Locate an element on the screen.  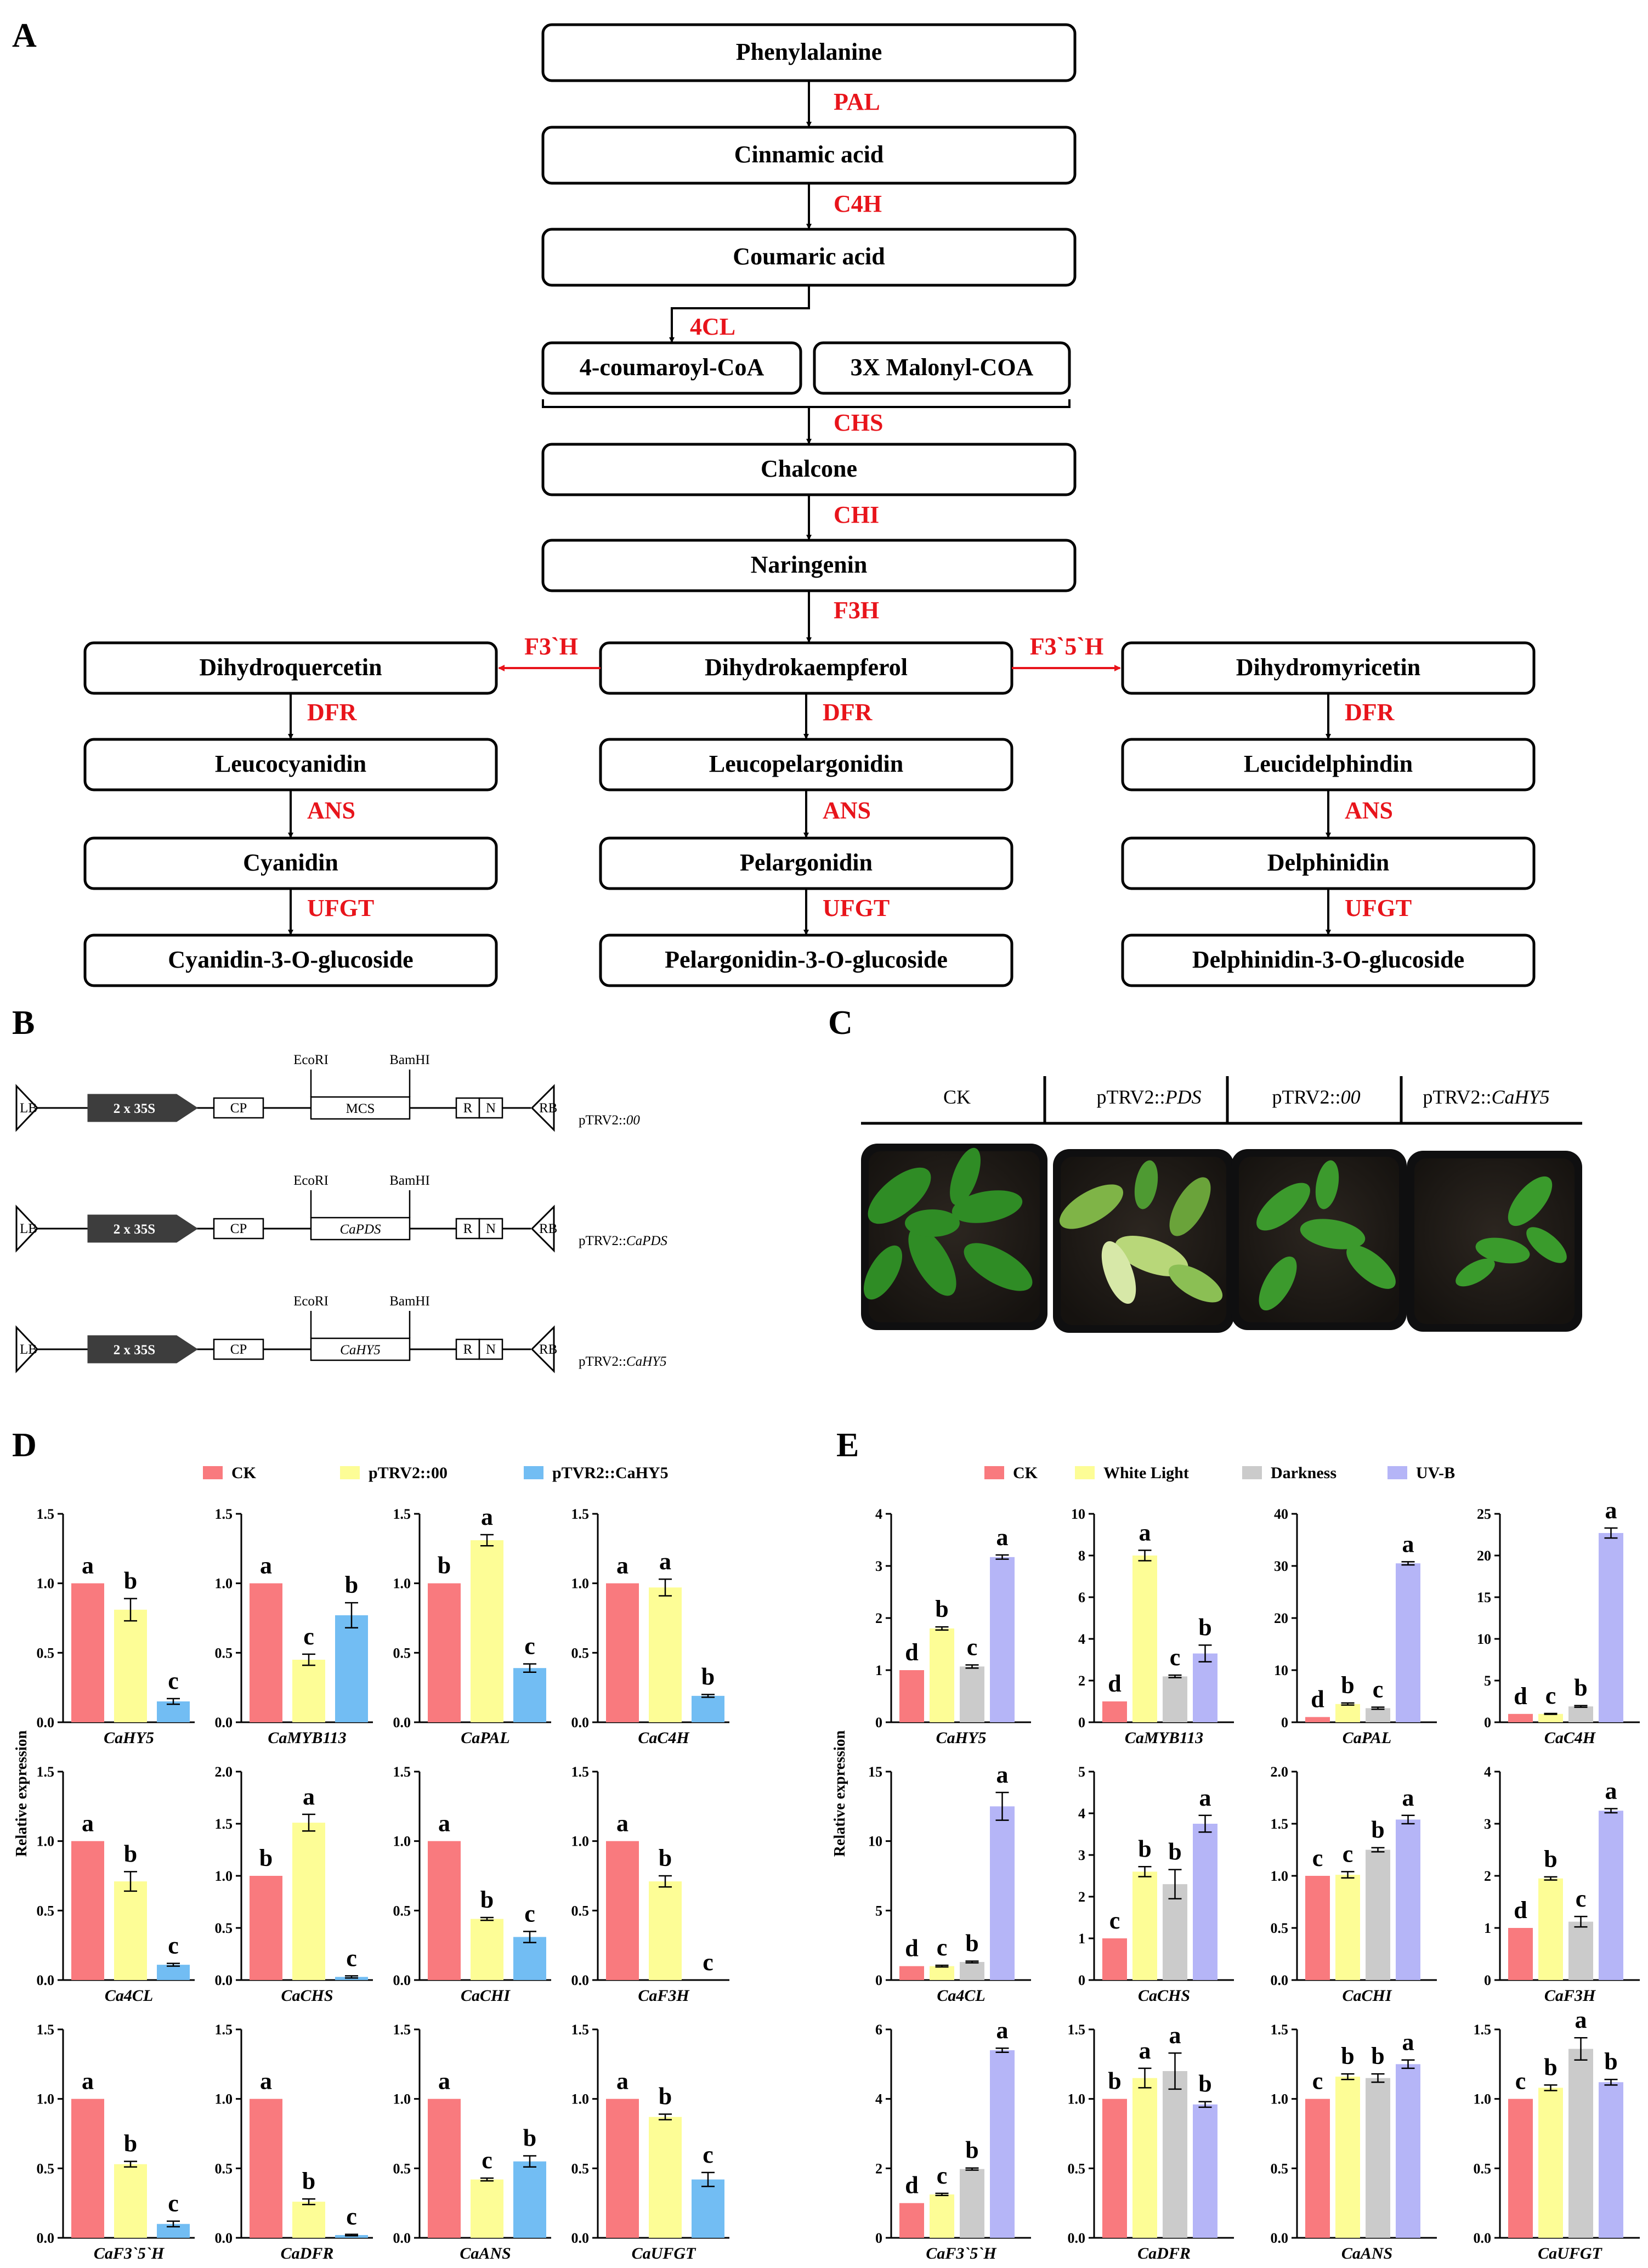
cp-label: CP is located at coordinates (239, 1108).